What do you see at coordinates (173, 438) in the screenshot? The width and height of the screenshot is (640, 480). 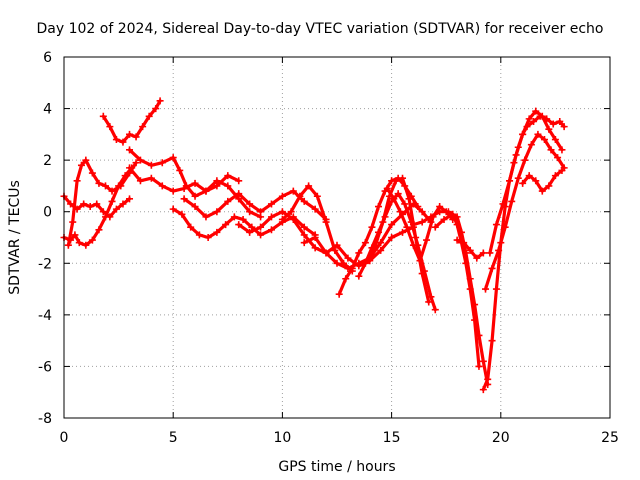 I see `x-tick-label: 5` at bounding box center [173, 438].